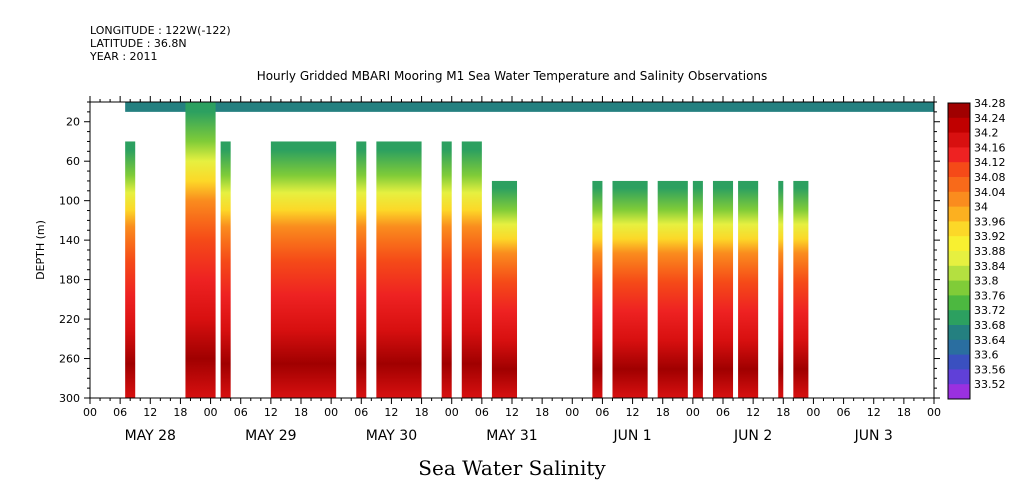 This screenshot has height=504, width=1009. What do you see at coordinates (990, 118) in the screenshot?
I see `colorbar-label: 34.24` at bounding box center [990, 118].